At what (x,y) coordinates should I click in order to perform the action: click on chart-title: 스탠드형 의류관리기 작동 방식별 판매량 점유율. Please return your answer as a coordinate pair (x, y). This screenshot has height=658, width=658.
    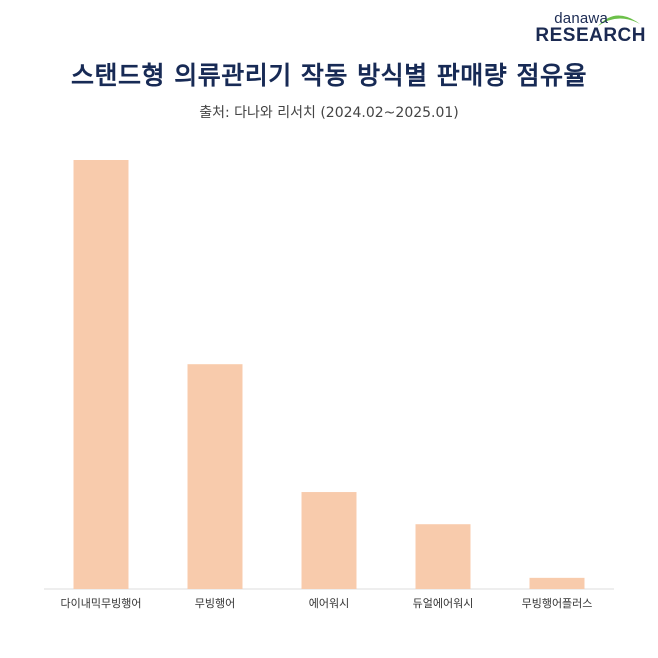
    Looking at the image, I should click on (329, 75).